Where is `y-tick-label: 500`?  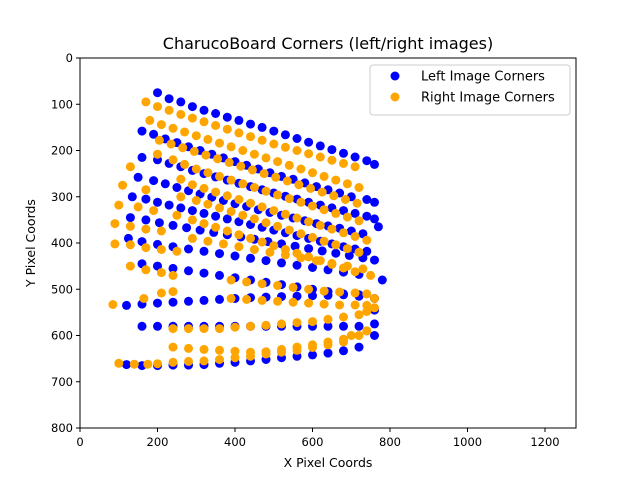 y-tick-label: 500 is located at coordinates (62, 289).